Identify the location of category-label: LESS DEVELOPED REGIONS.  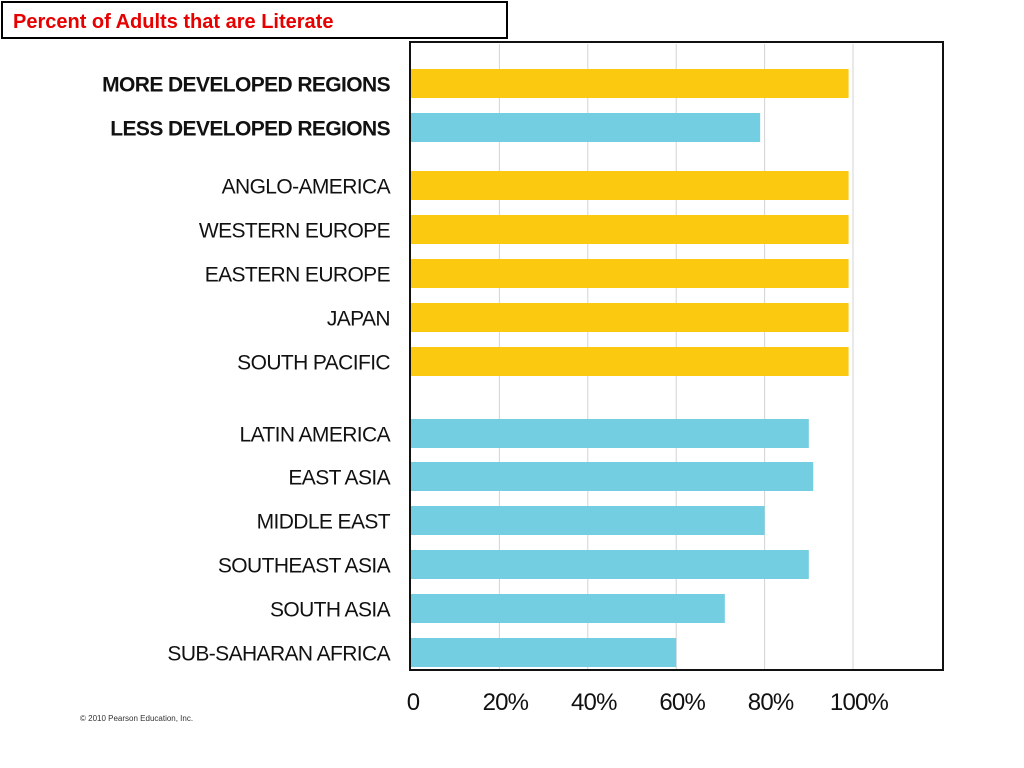
(250, 129).